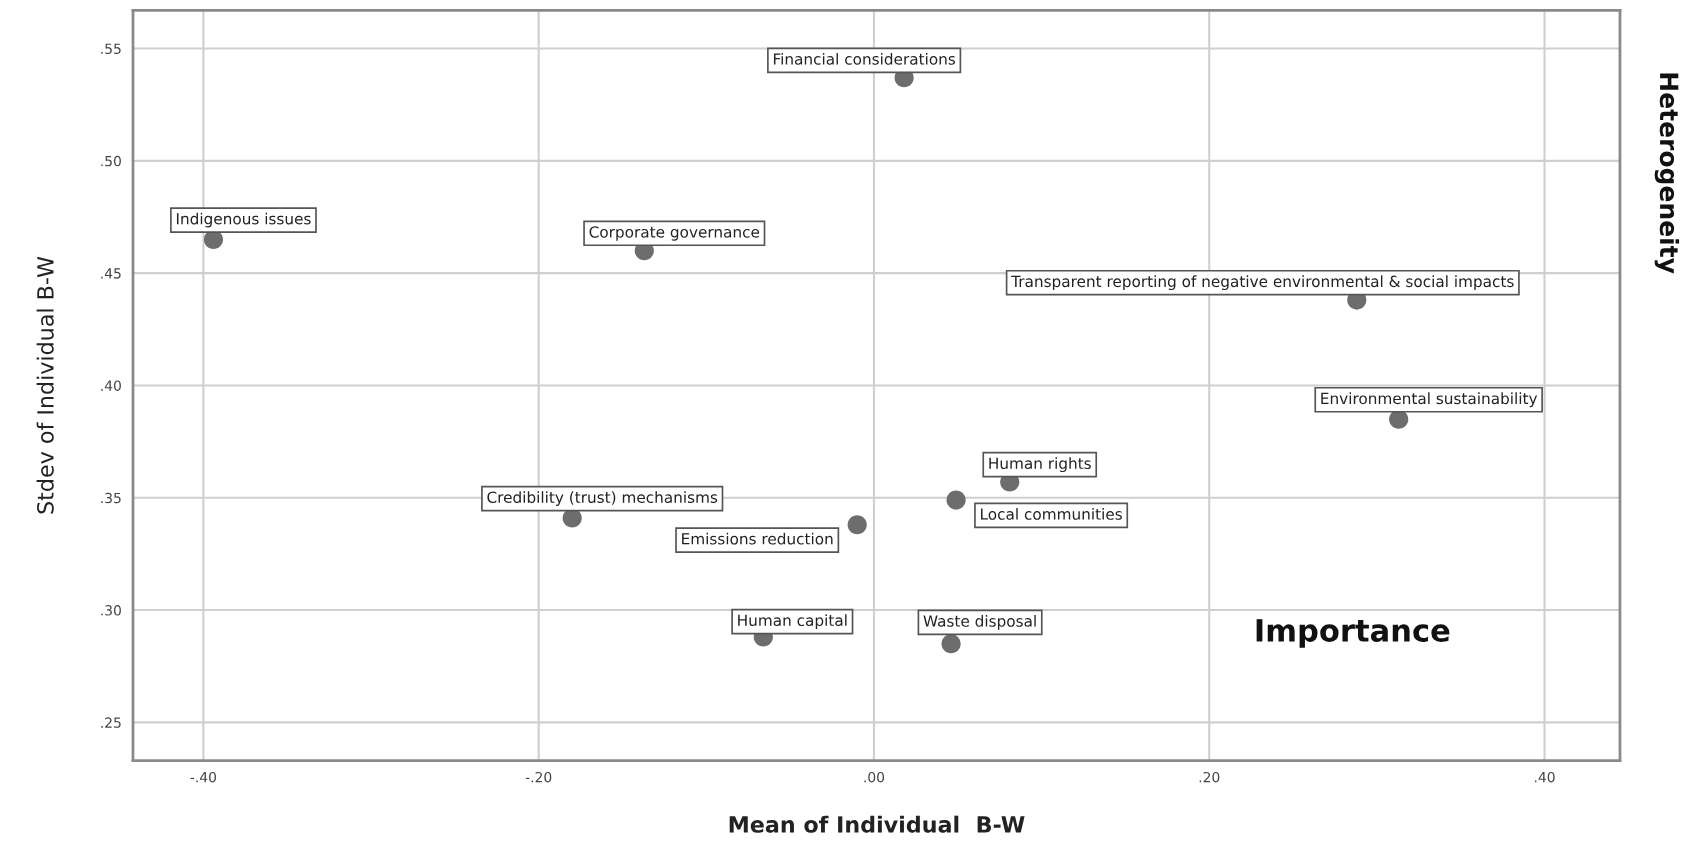 The image size is (1694, 863). What do you see at coordinates (111, 273) in the screenshot?
I see `y-tick-label: .45` at bounding box center [111, 273].